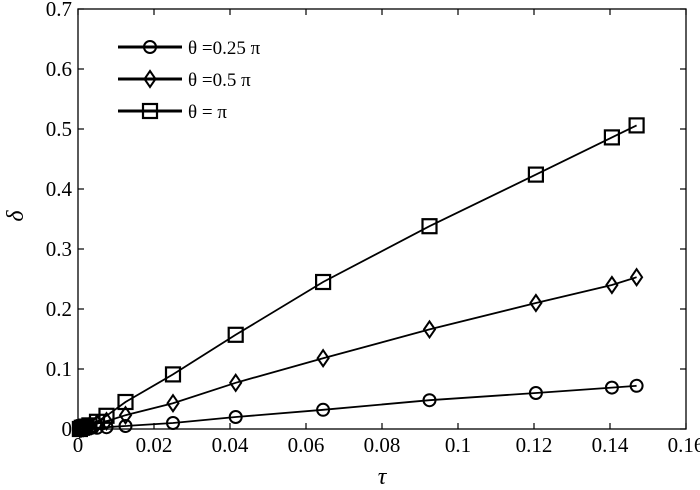 The width and height of the screenshot is (700, 490). What do you see at coordinates (16, 216) in the screenshot?
I see `y-axis-label: δ` at bounding box center [16, 216].